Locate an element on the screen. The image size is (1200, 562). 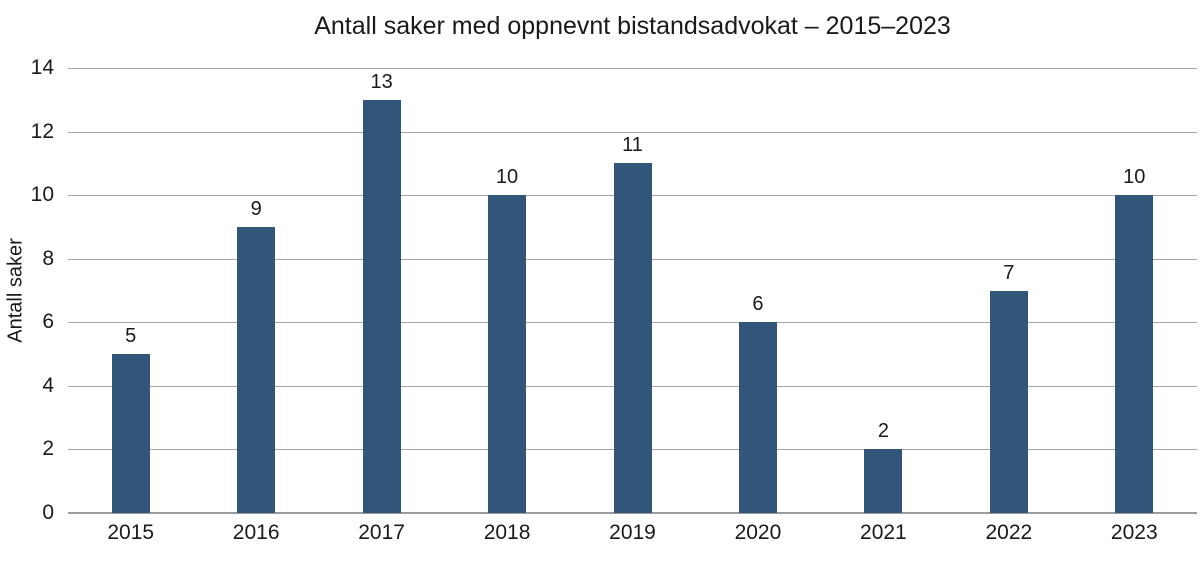
x-tick-label: 2015 is located at coordinates (131, 532).